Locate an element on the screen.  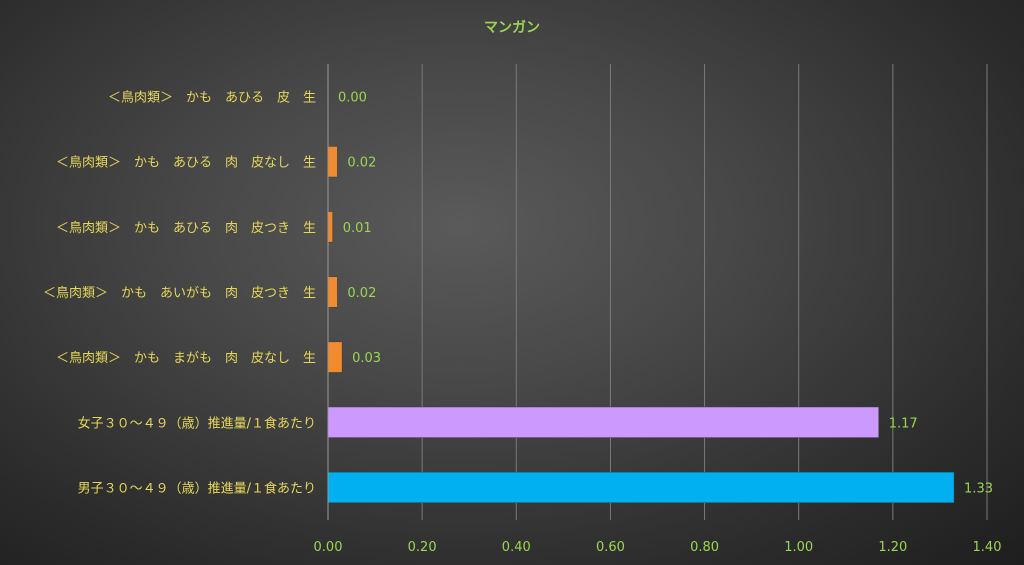
x-tick-label: 1.00 is located at coordinates (798, 547).